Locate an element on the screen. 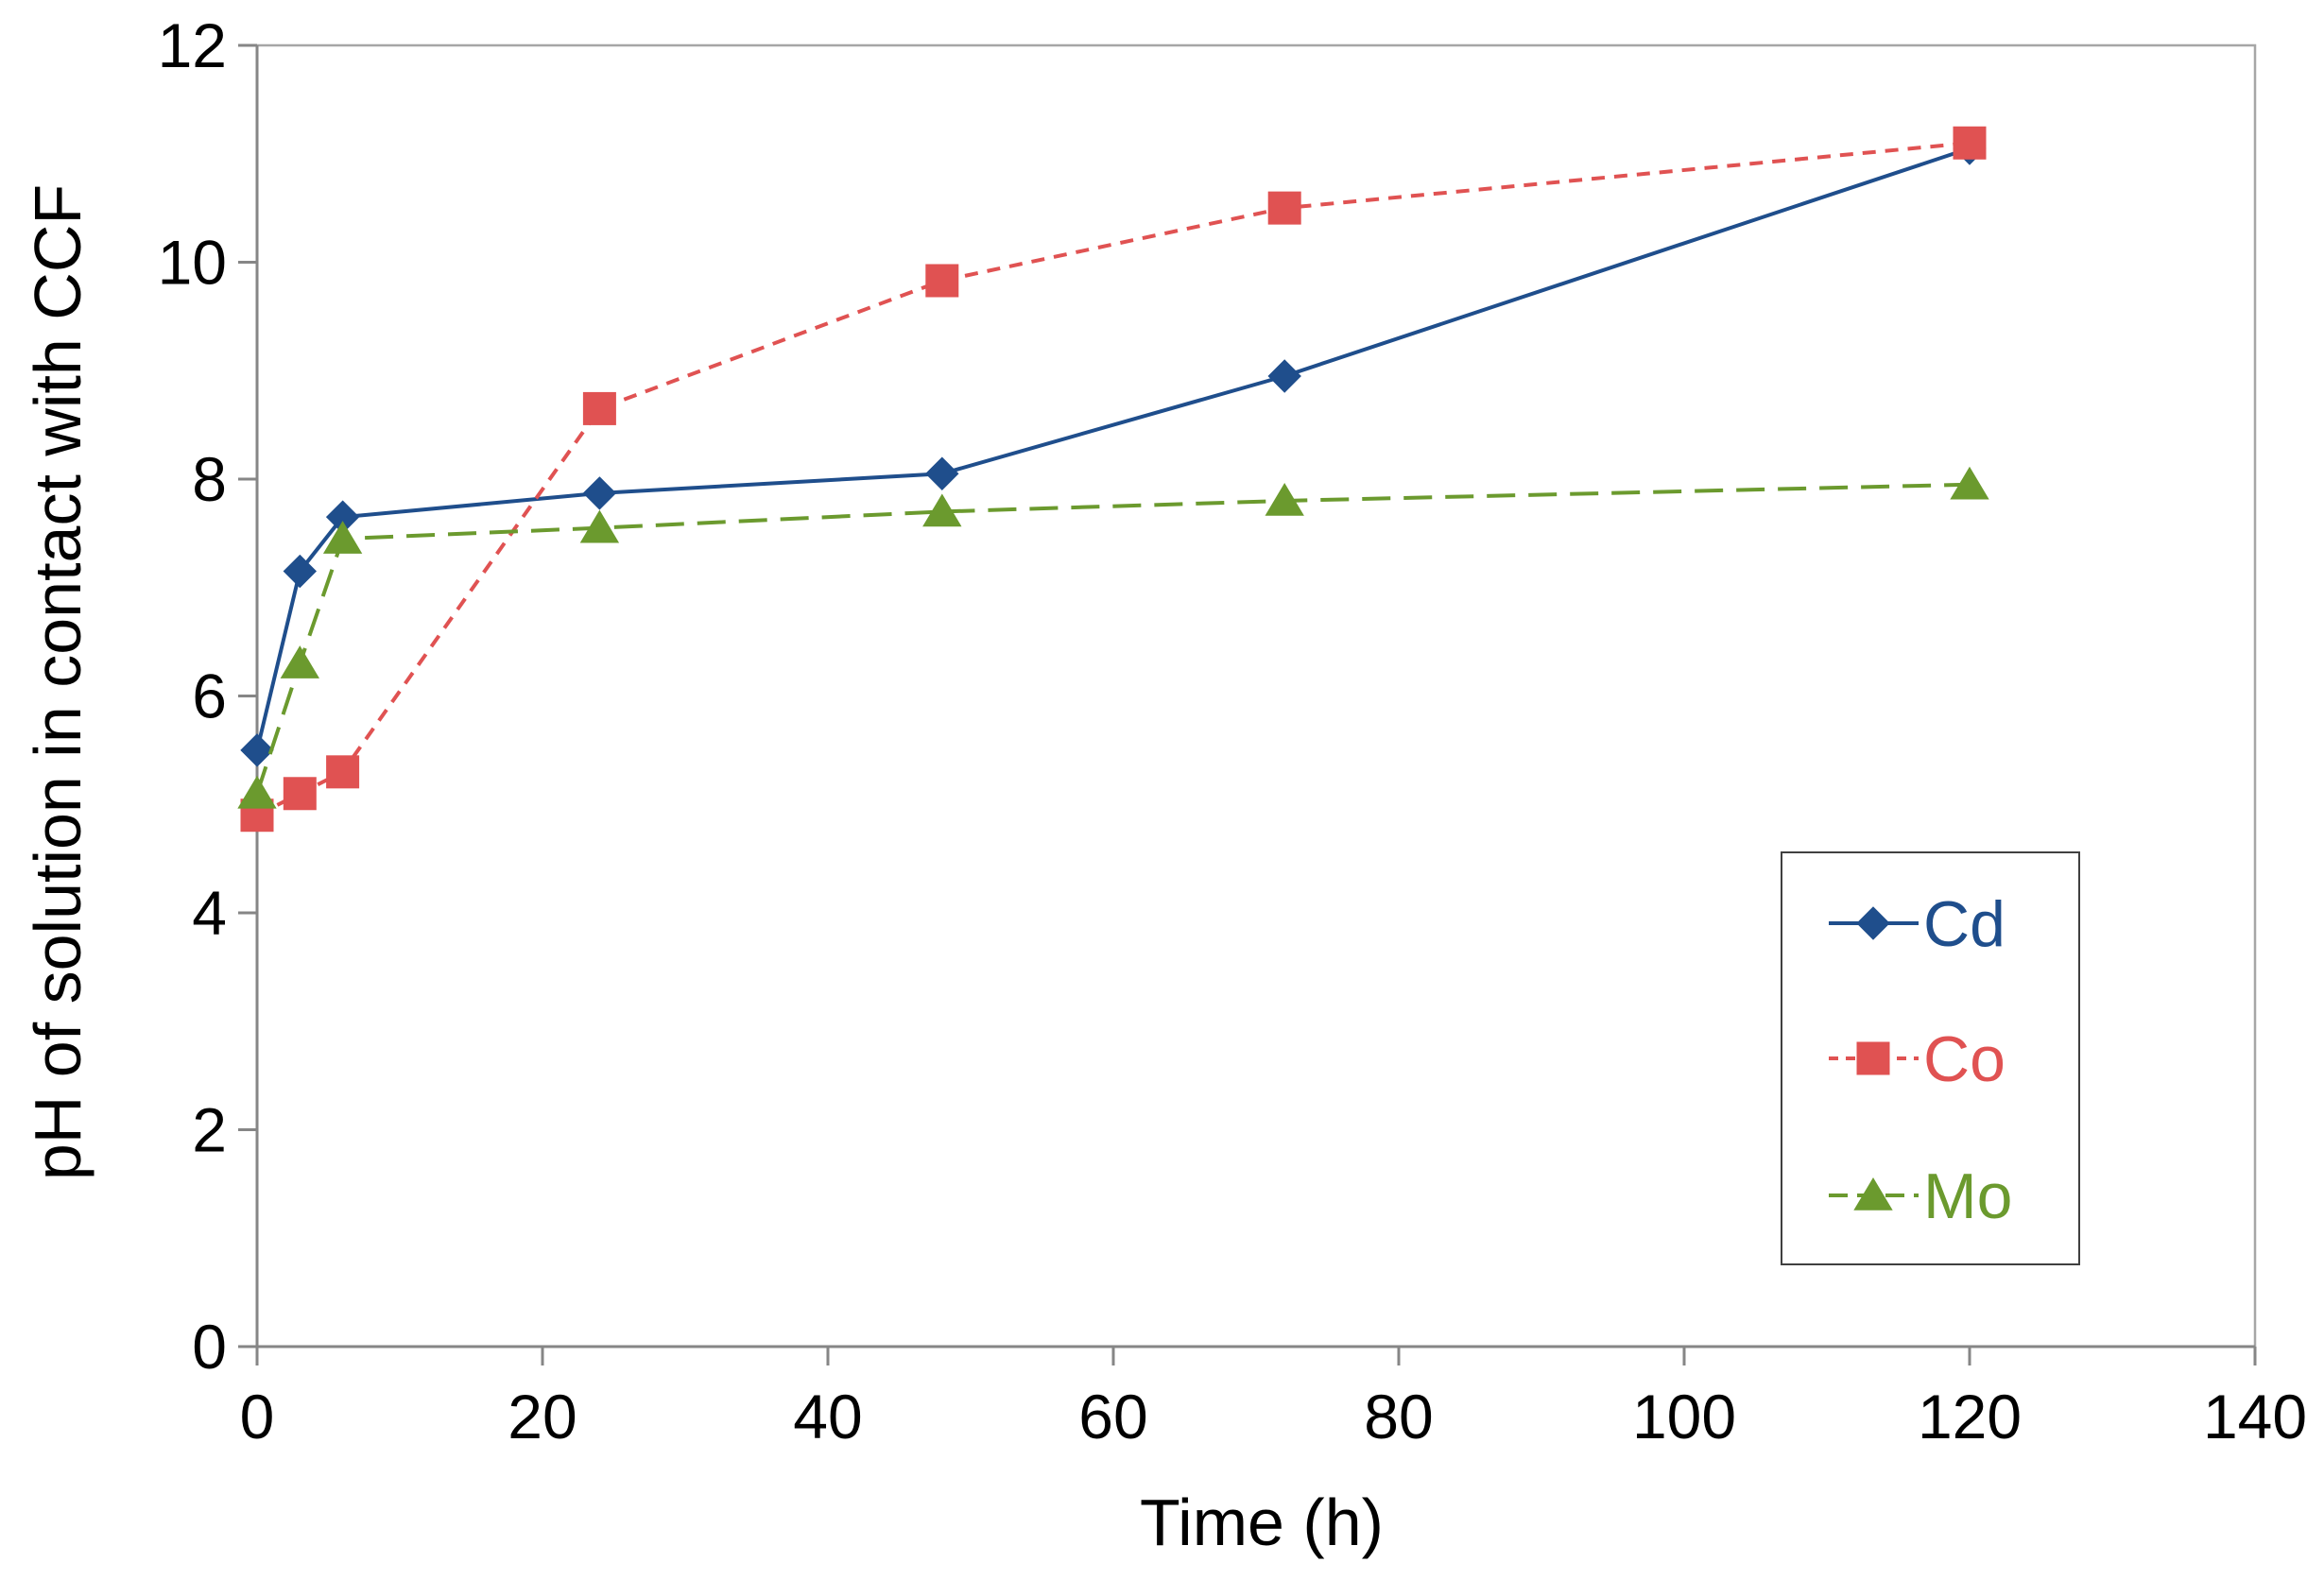  legend-entry-mo: Mo is located at coordinates (1921, 1196).